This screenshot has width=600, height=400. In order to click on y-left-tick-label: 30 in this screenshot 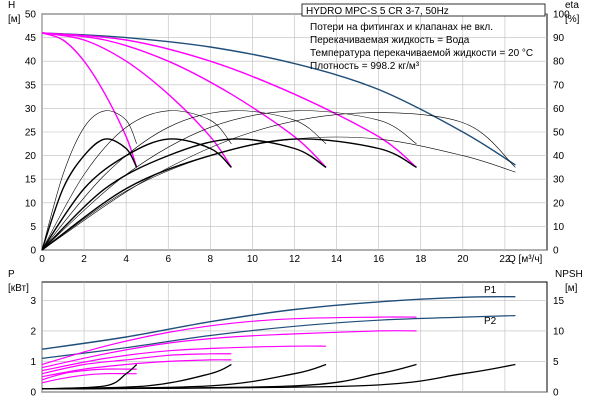, I will do `click(31, 109)`.